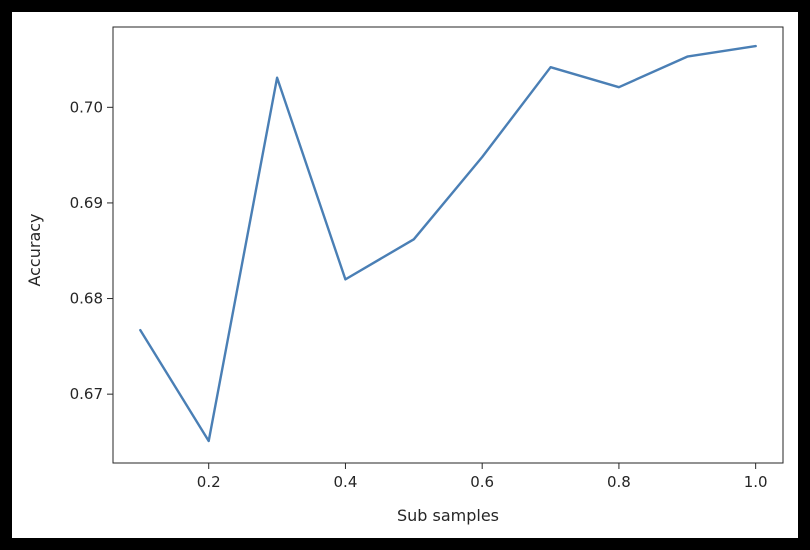 The image size is (810, 550). What do you see at coordinates (86, 394) in the screenshot?
I see `y-tick-label: 0.67` at bounding box center [86, 394].